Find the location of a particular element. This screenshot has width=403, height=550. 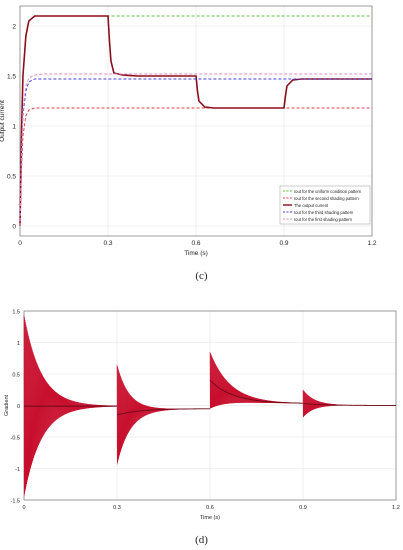

legend-entry-3: The output current is located at coordinates (311, 205).